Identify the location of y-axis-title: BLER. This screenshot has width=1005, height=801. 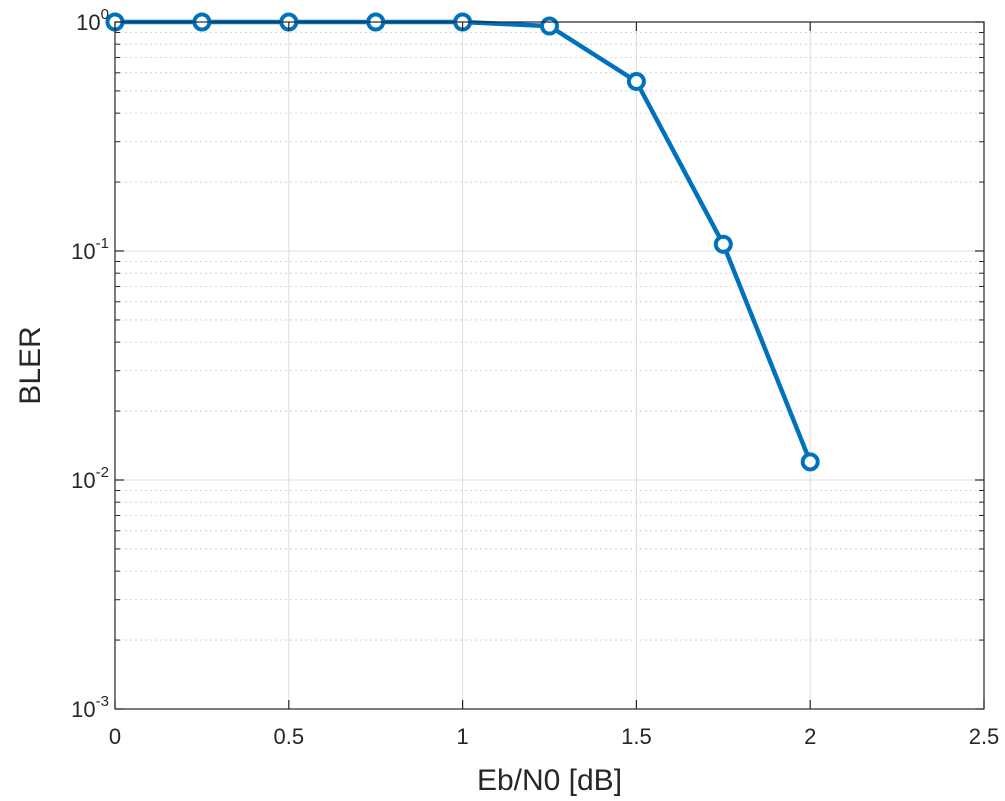
(30, 365).